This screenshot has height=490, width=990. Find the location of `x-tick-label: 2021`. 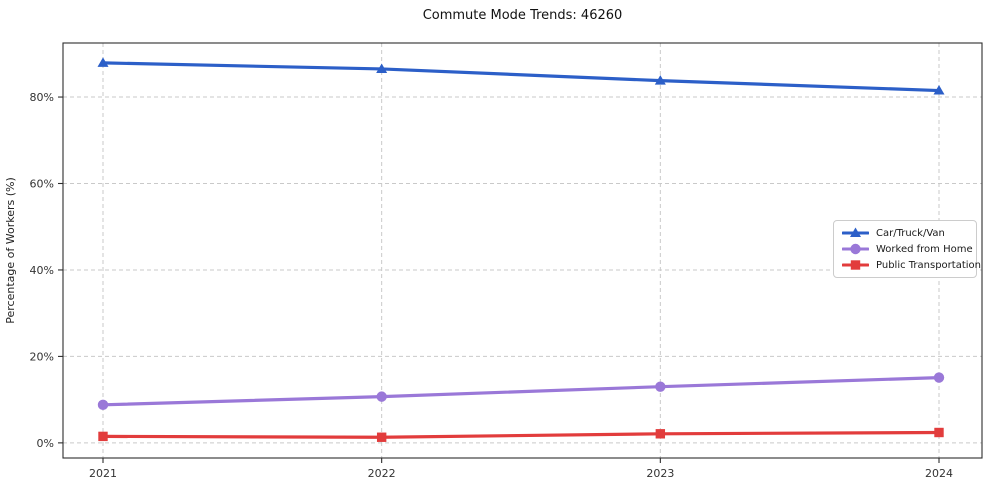

x-tick-label: 2021 is located at coordinates (103, 473).